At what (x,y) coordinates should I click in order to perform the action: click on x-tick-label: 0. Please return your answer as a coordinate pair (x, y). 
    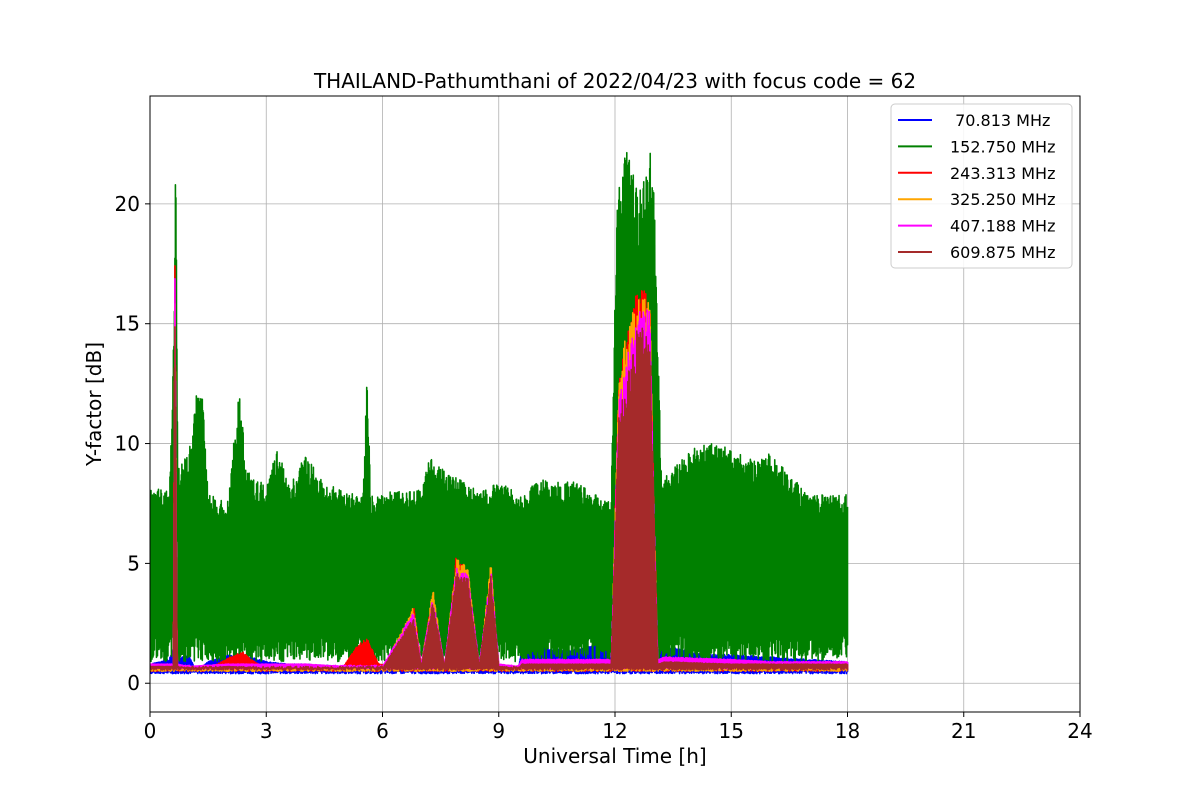
    Looking at the image, I should click on (150, 731).